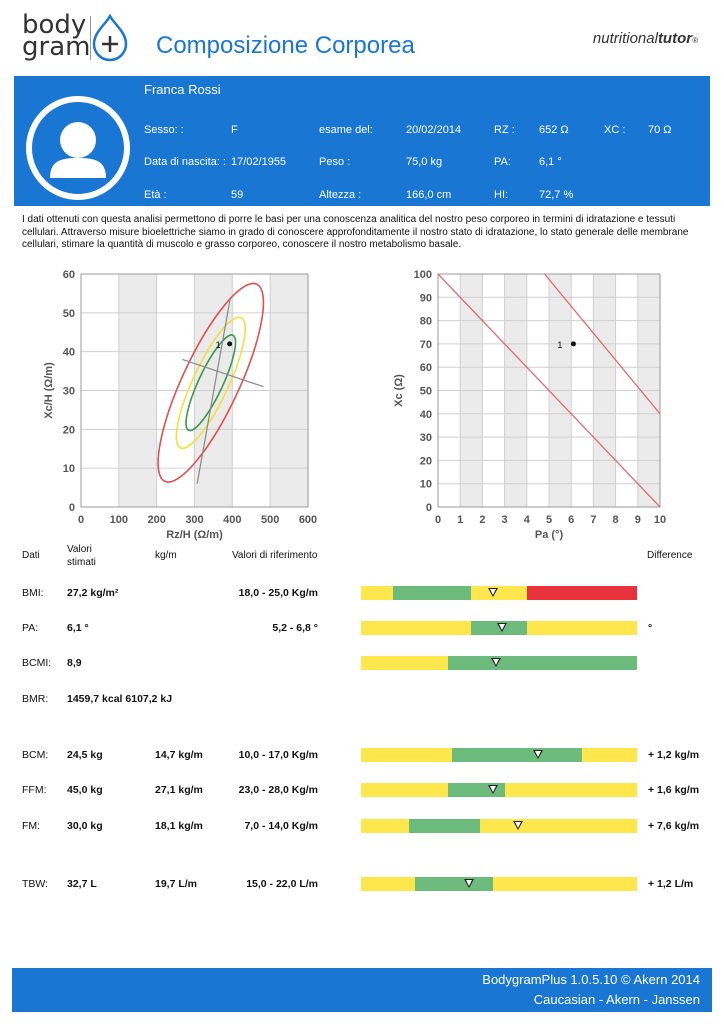  What do you see at coordinates (460, 520) in the screenshot?
I see `x-tick-label: 1` at bounding box center [460, 520].